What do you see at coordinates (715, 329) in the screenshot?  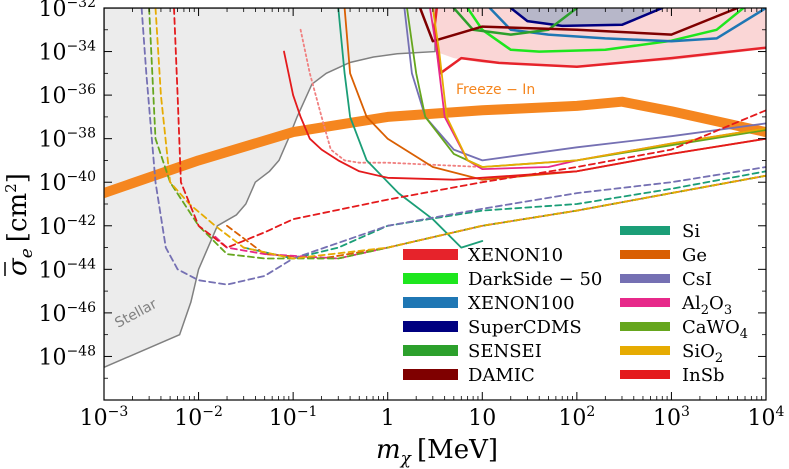 I see `legend-label: CaWO4` at bounding box center [715, 329].